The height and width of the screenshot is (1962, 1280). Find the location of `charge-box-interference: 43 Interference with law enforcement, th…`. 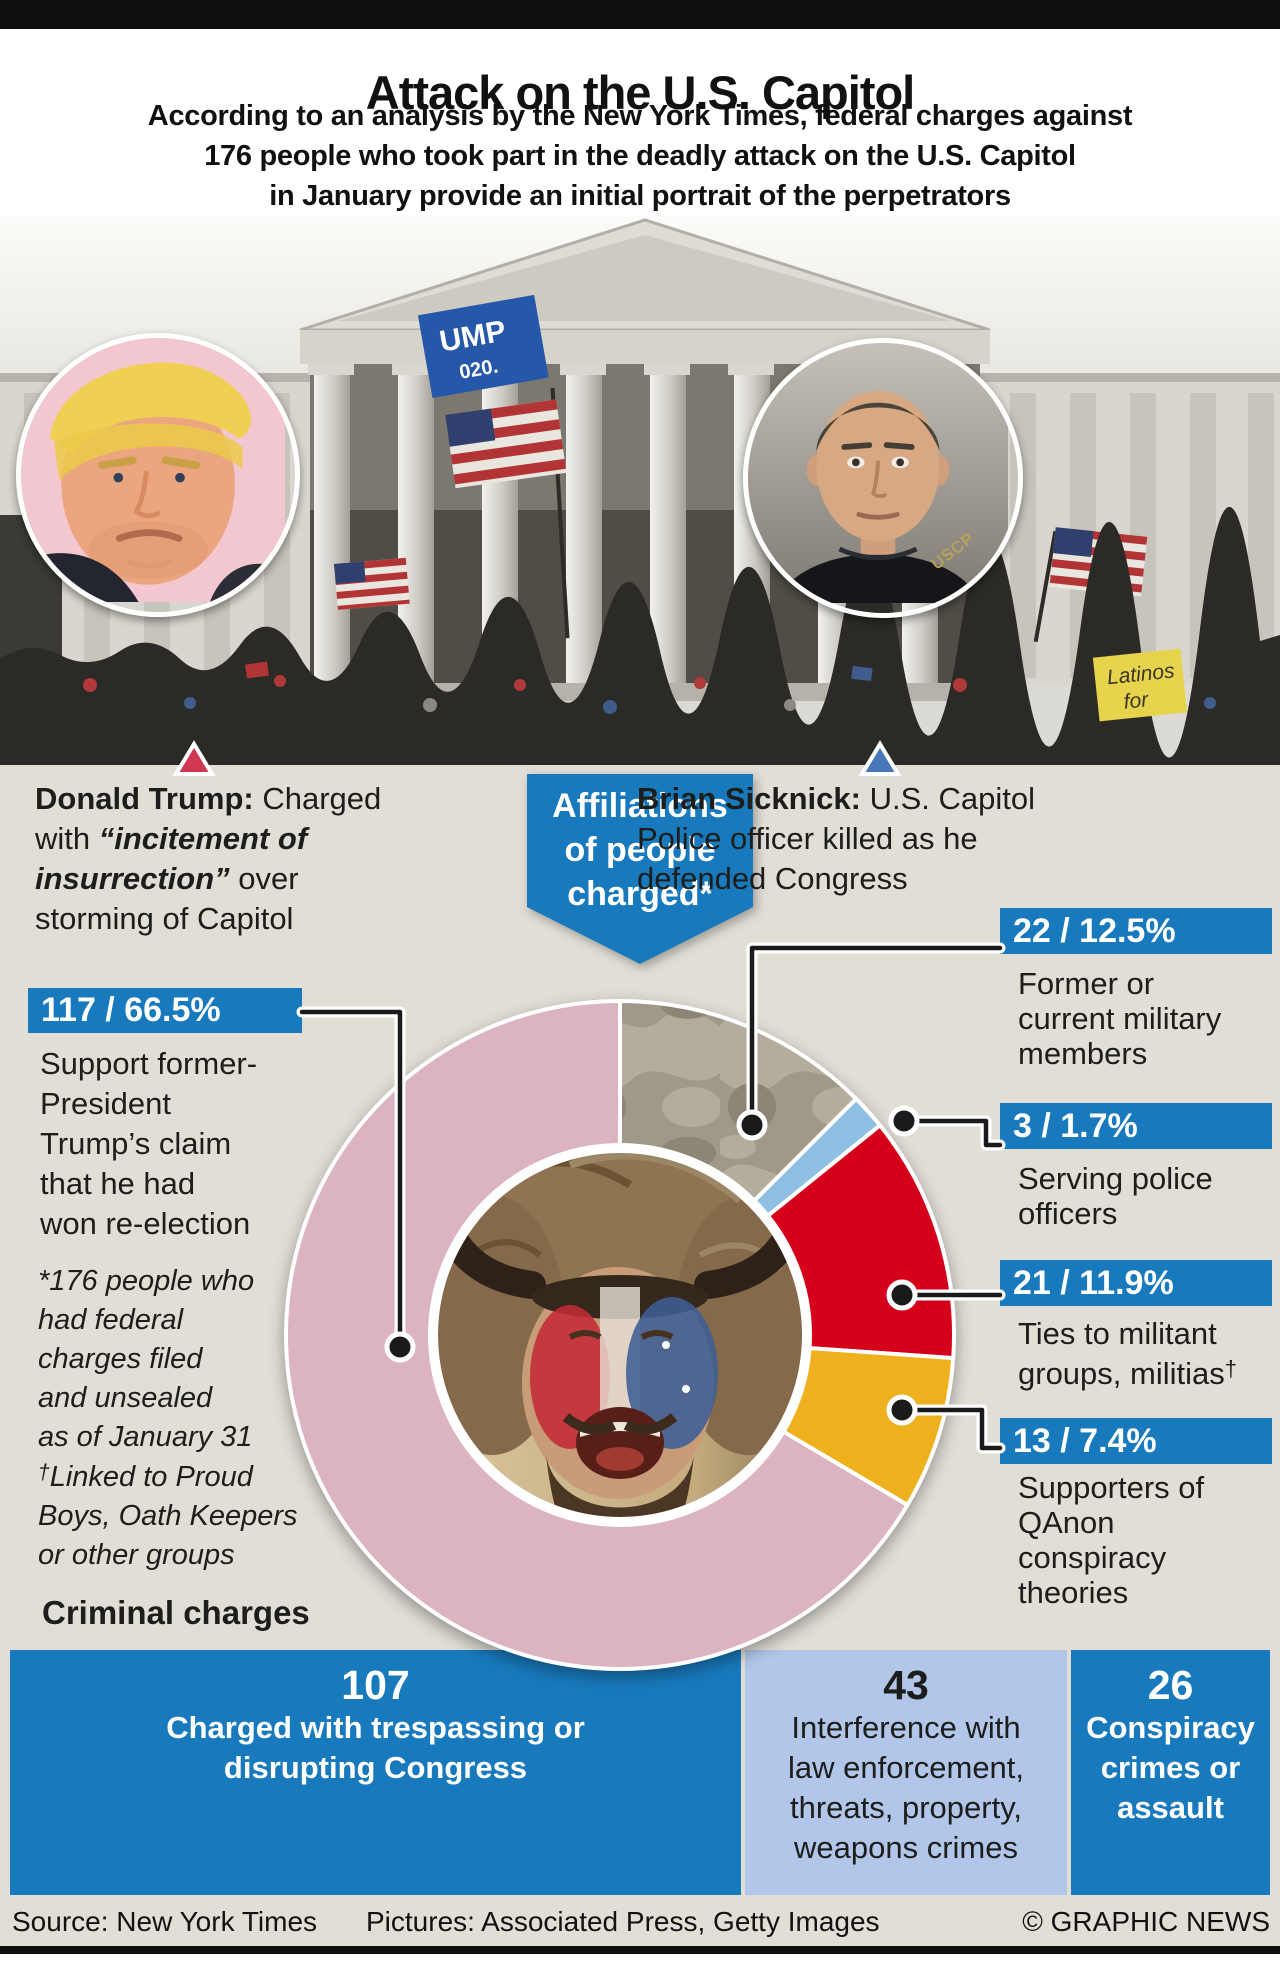

charge-box-interference: 43 Interference with law enforcement, th… is located at coordinates (906, 1772).